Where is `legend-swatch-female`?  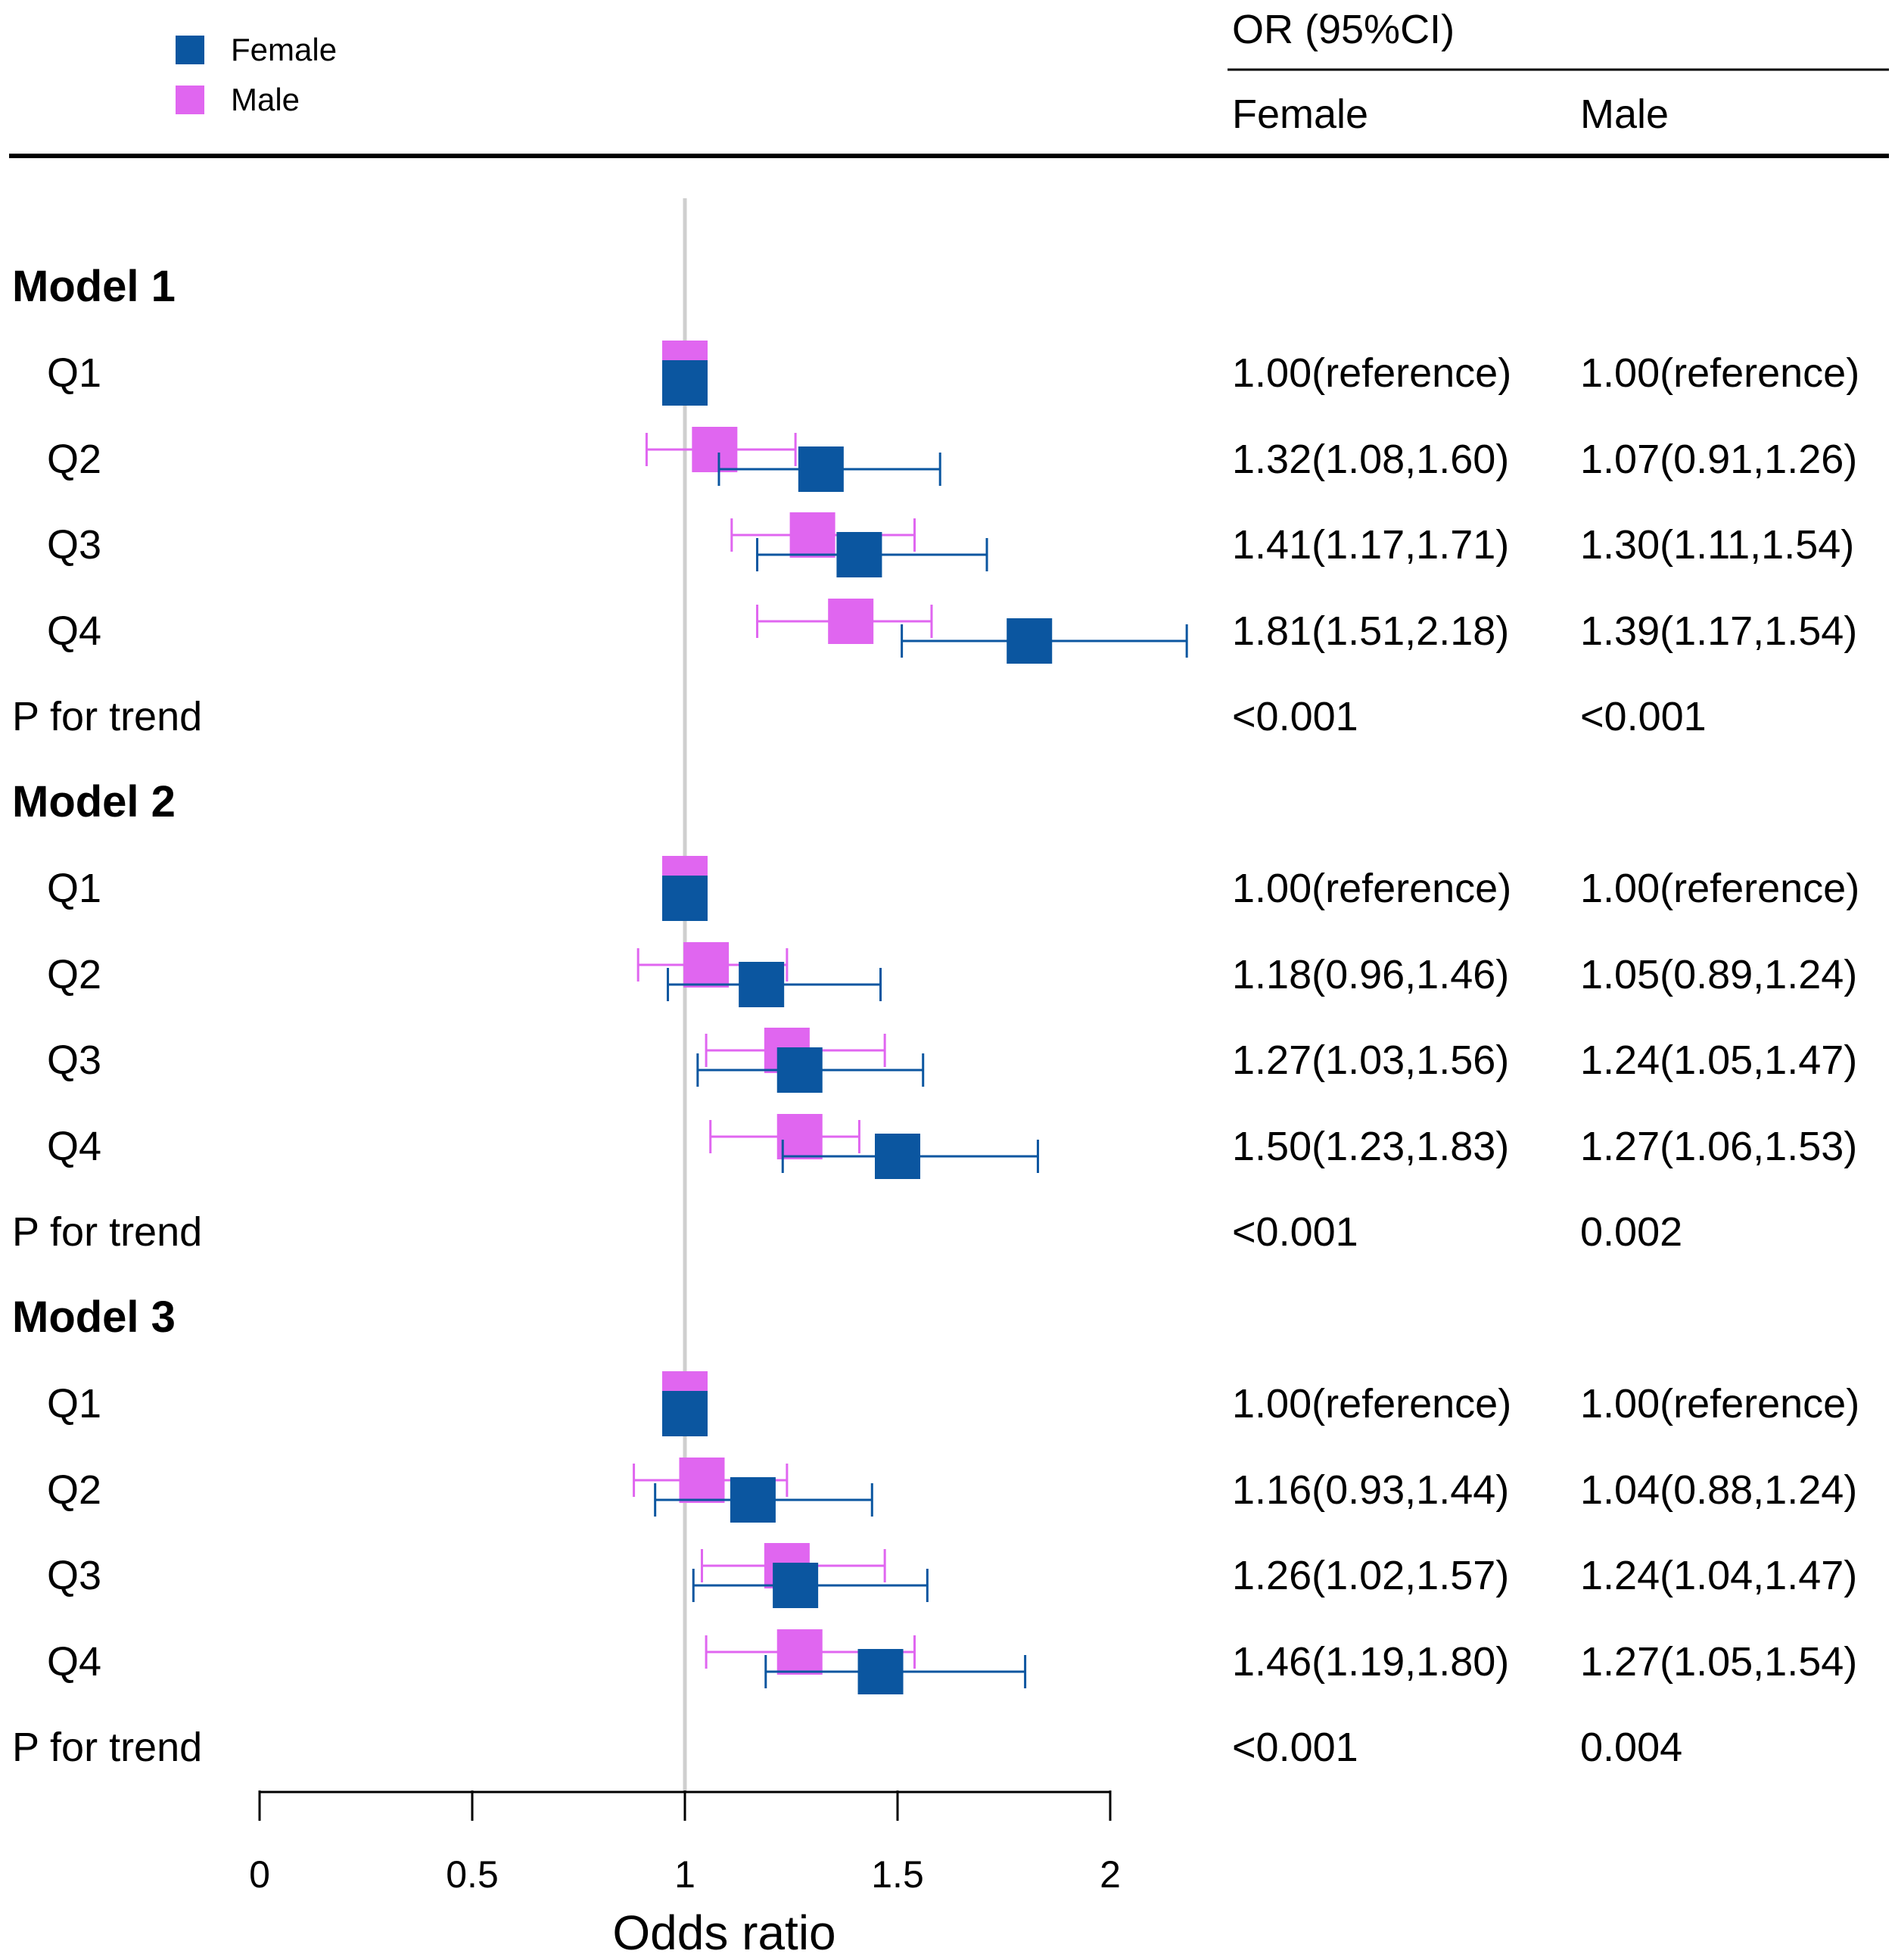 legend-swatch-female is located at coordinates (190, 50).